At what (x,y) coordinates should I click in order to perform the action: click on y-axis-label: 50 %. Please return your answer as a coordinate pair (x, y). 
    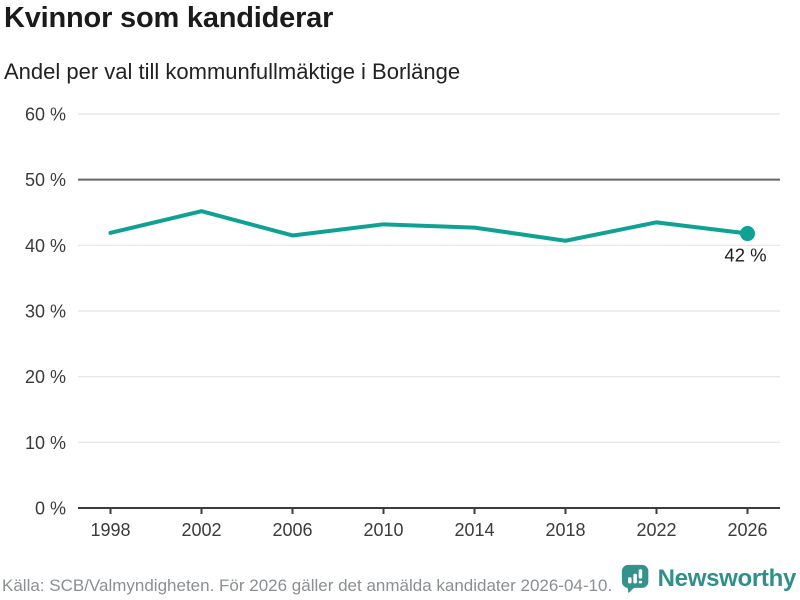
    Looking at the image, I should click on (45, 180).